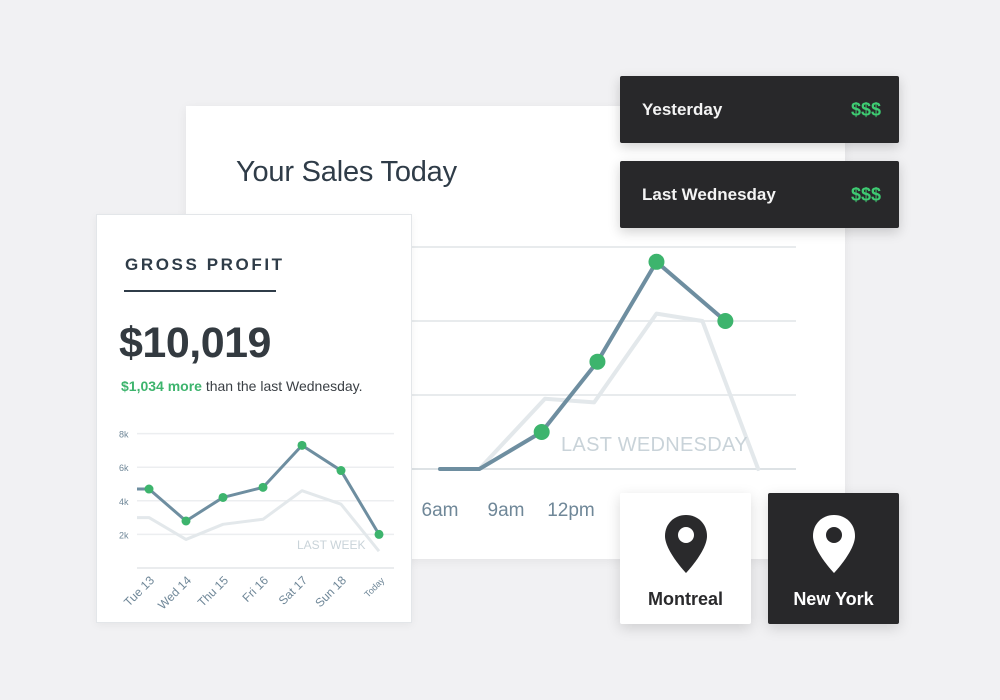  Describe the element at coordinates (440, 510) in the screenshot. I see `sales-x-tick: 6am` at that location.